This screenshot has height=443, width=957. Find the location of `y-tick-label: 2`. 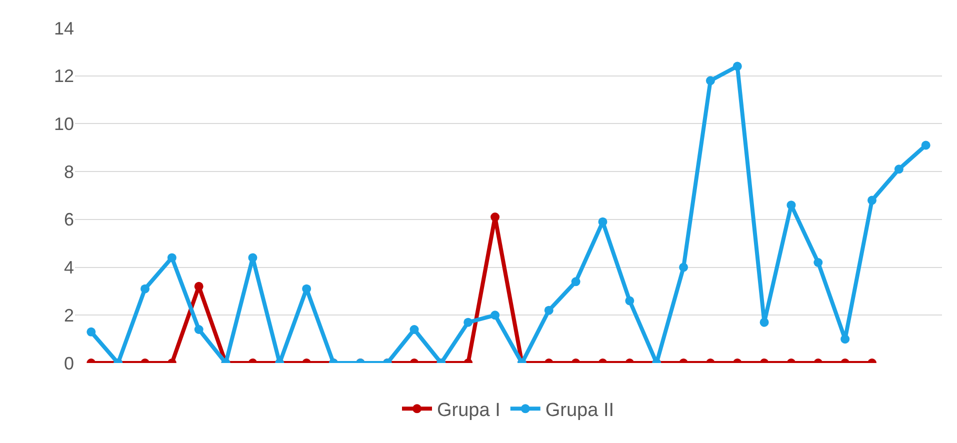

y-tick-label: 2 is located at coordinates (69, 315).